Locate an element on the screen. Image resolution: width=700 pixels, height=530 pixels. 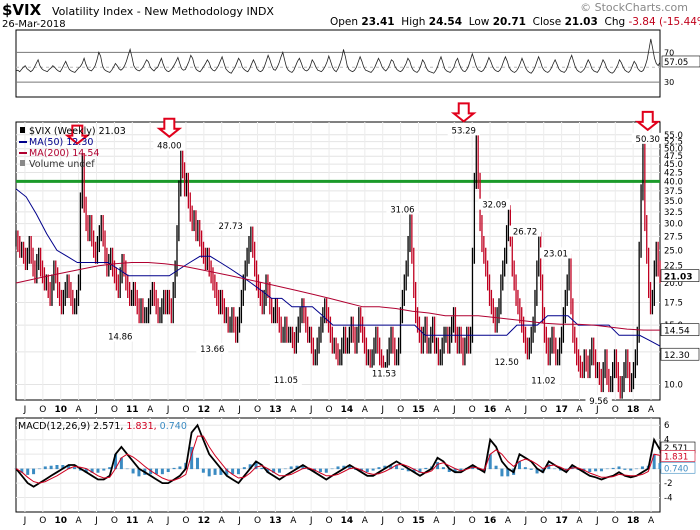
index-name: Volatility Index - New Methodology INDX is located at coordinates (163, 11).